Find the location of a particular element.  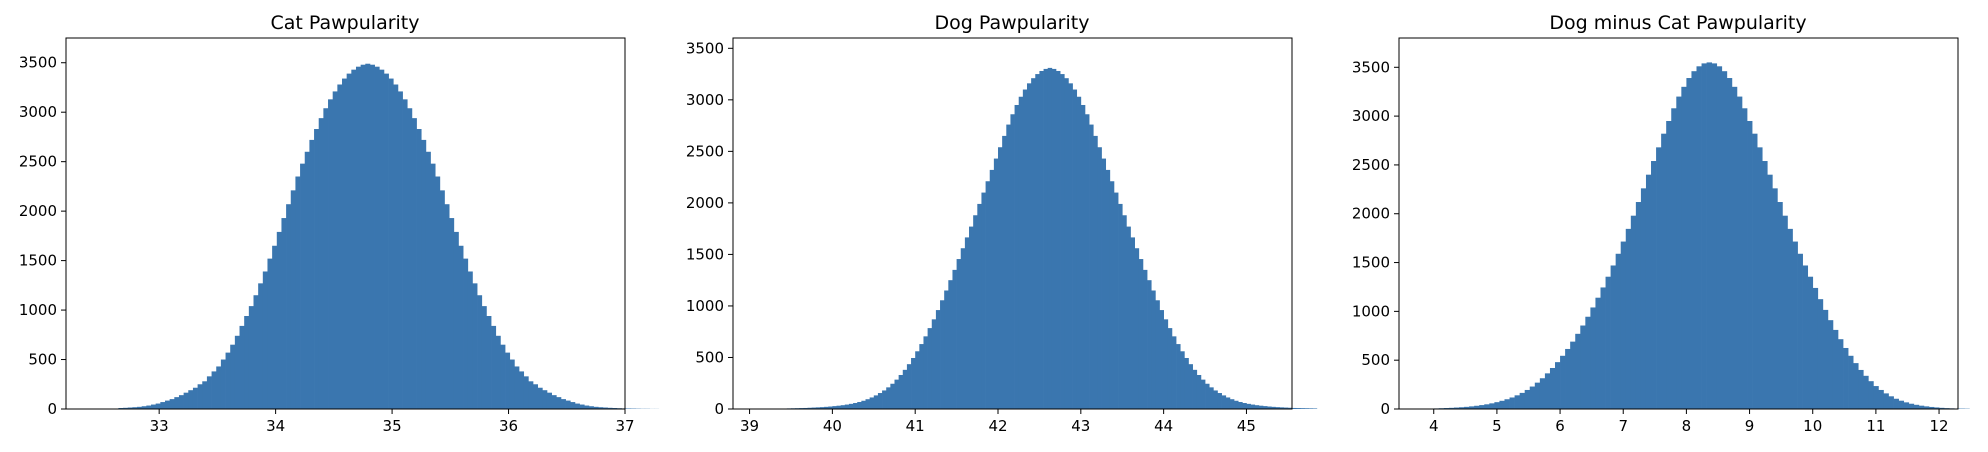

y-tick-label: 1500 is located at coordinates (705, 254).